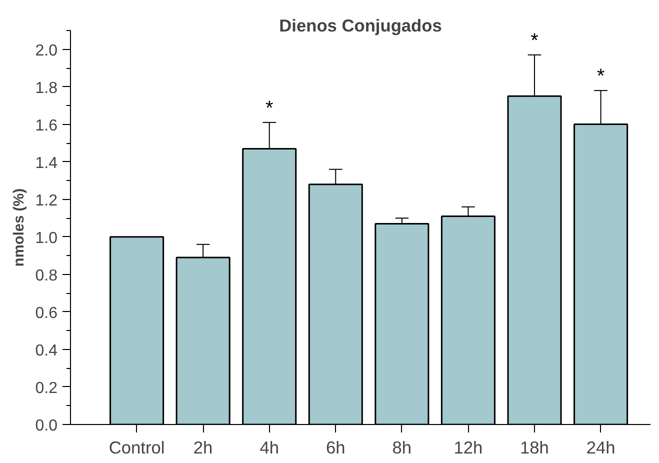 The height and width of the screenshot is (463, 659). What do you see at coordinates (46, 125) in the screenshot?
I see `y-tick-label: 1.6` at bounding box center [46, 125].